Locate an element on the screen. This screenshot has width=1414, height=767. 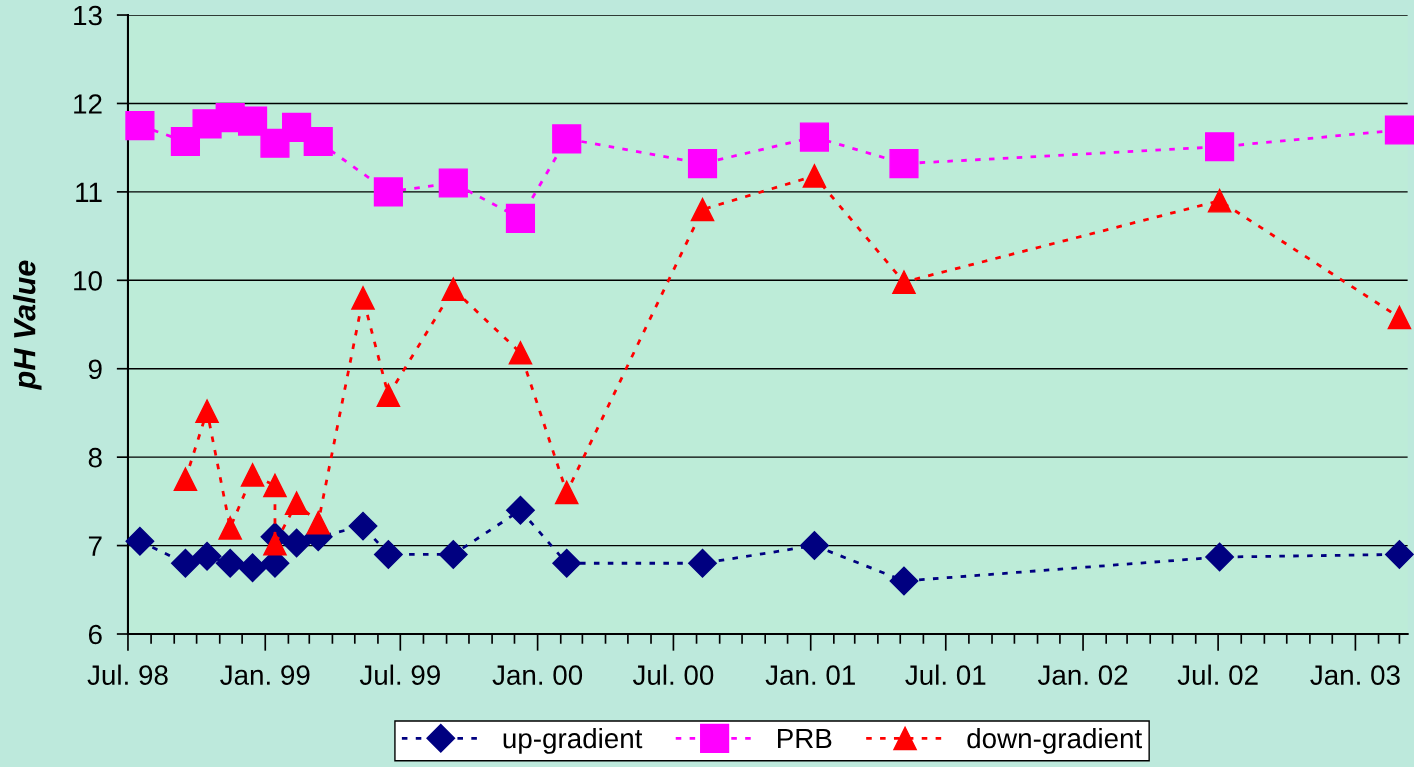
y-tick-label: 10 is located at coordinates (88, 280).